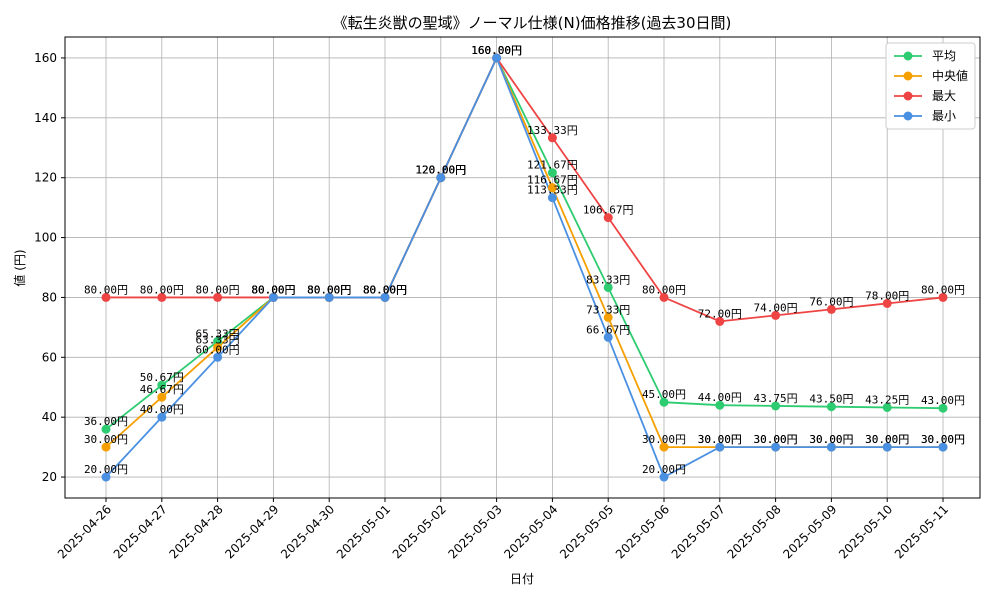  Describe the element at coordinates (106, 421) in the screenshot. I see `data-label: 36.00円` at that location.